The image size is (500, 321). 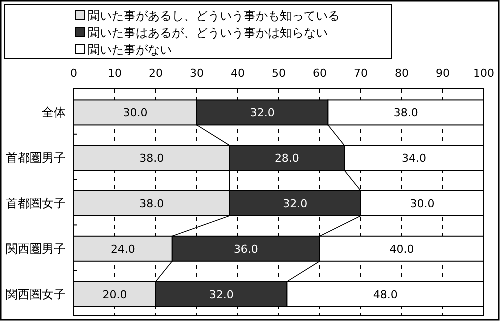 I want to click on data-label: 24.0, so click(x=123, y=249).